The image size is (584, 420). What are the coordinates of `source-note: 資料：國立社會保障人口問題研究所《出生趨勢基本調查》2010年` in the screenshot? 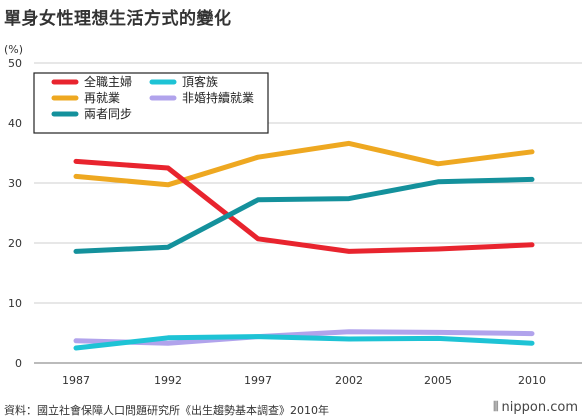 It's located at (166, 410).